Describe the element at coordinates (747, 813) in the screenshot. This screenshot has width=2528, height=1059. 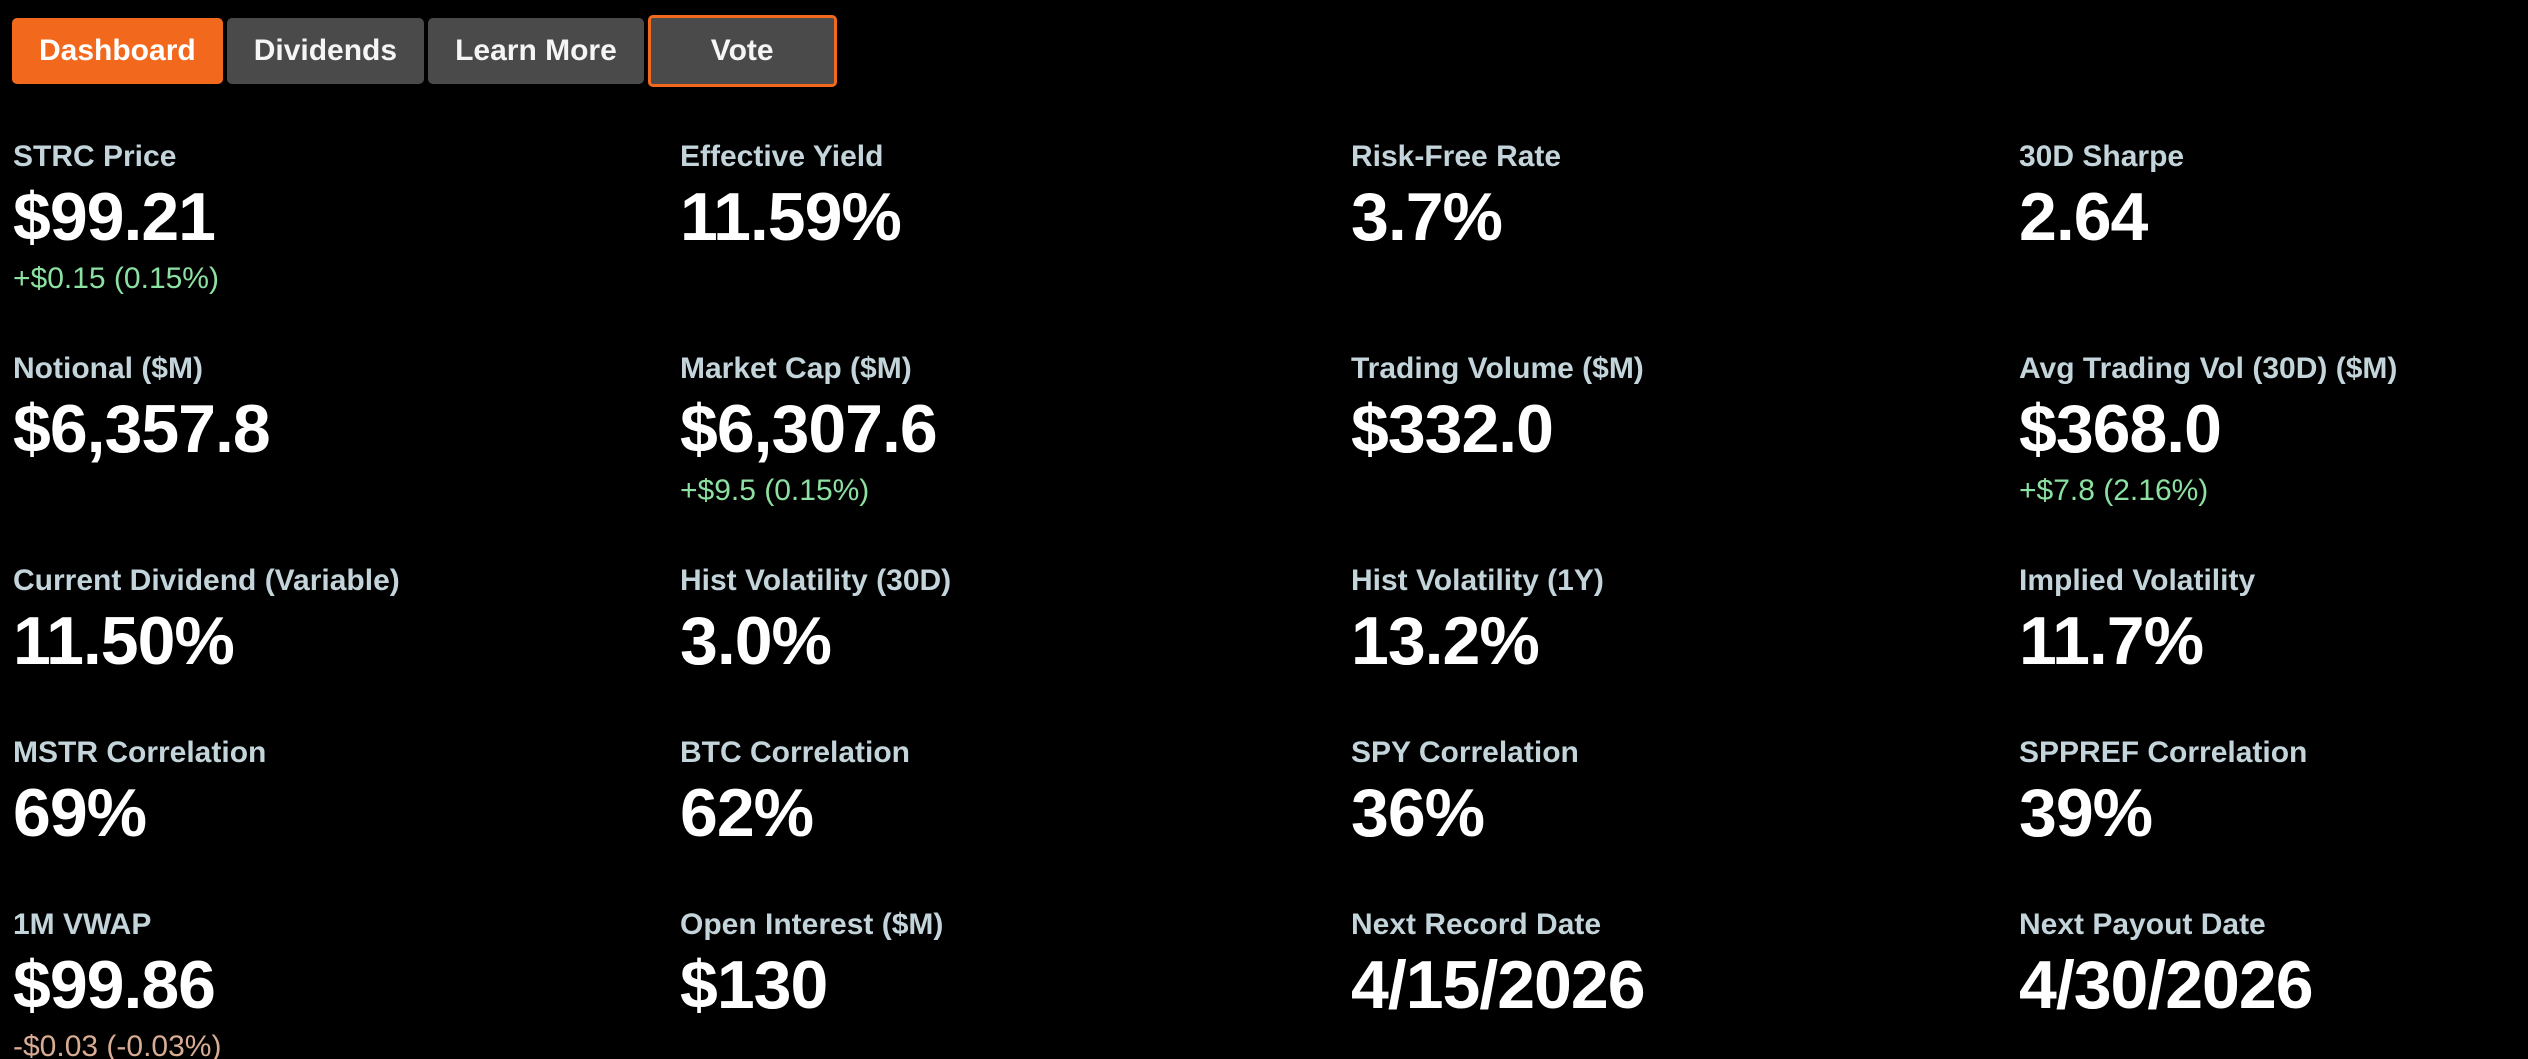
I see `metric-value: 62%` at that location.